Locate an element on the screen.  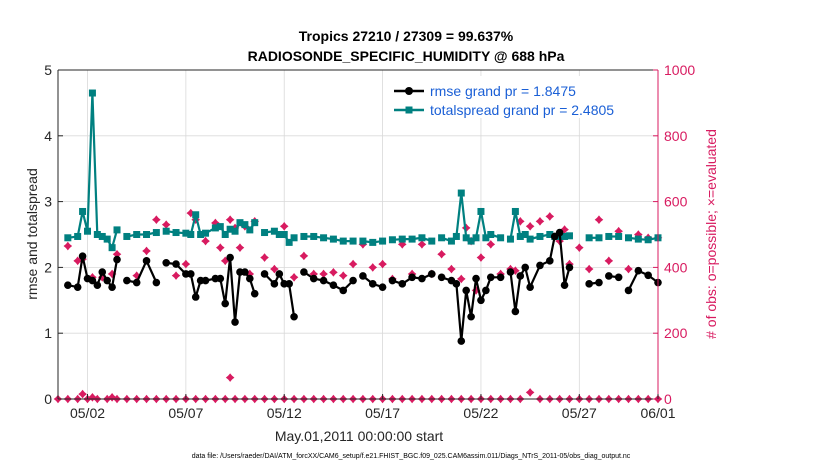
y-right-axis-label: # of obs: o=possible; ×=evaluated is located at coordinates (711, 234).